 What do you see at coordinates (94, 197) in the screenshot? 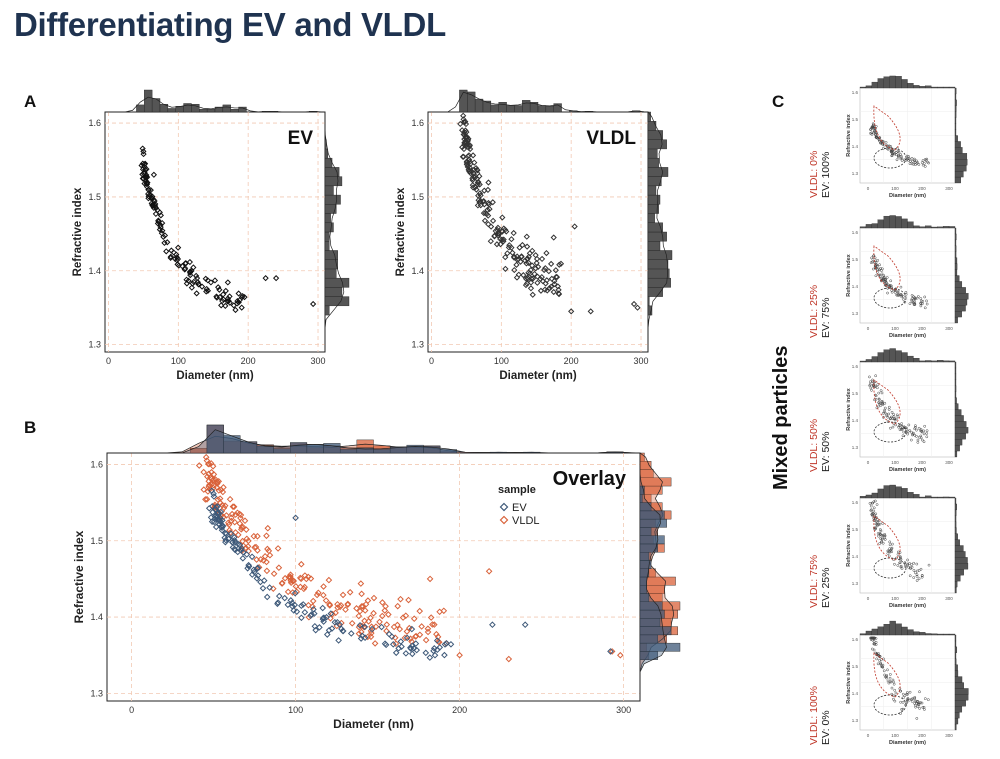
I see `y-tick-label: 1.5` at bounding box center [94, 197].